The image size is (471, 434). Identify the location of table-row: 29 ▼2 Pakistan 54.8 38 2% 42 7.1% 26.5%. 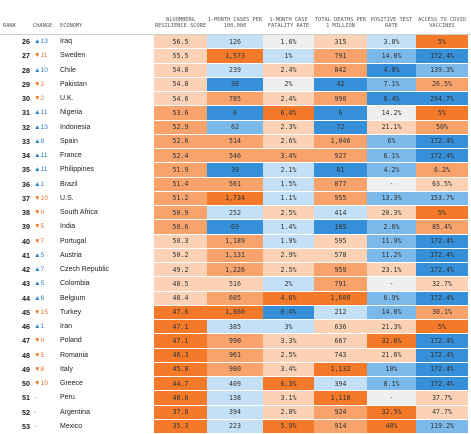
(235, 84).